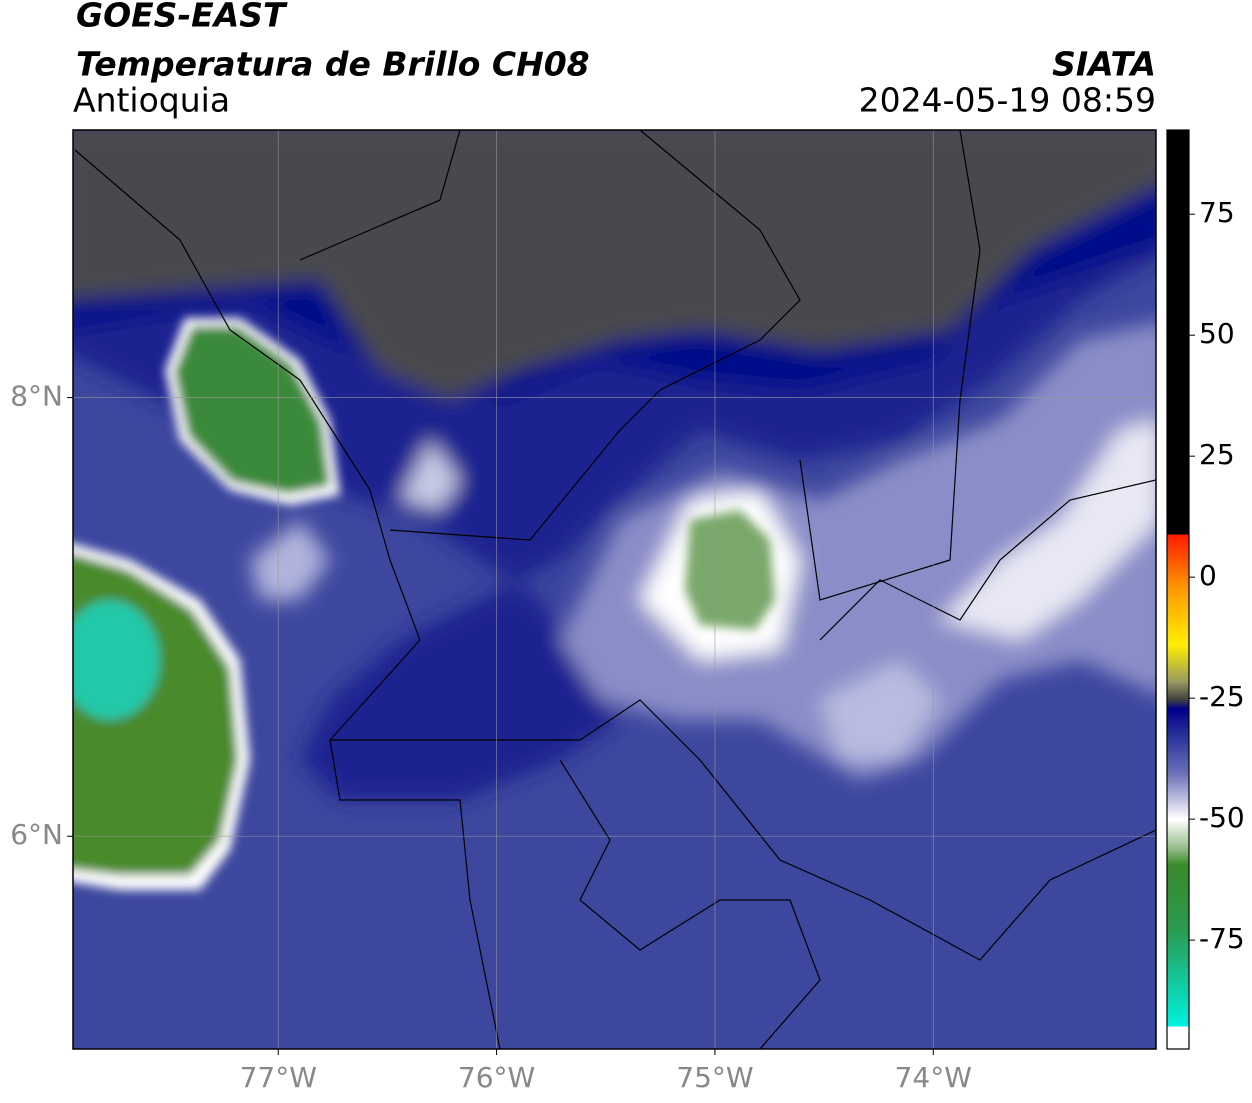 Image resolution: width=1252 pixels, height=1103 pixels. Describe the element at coordinates (36, 396) in the screenshot. I see `y-tick-label: 8°N` at that location.